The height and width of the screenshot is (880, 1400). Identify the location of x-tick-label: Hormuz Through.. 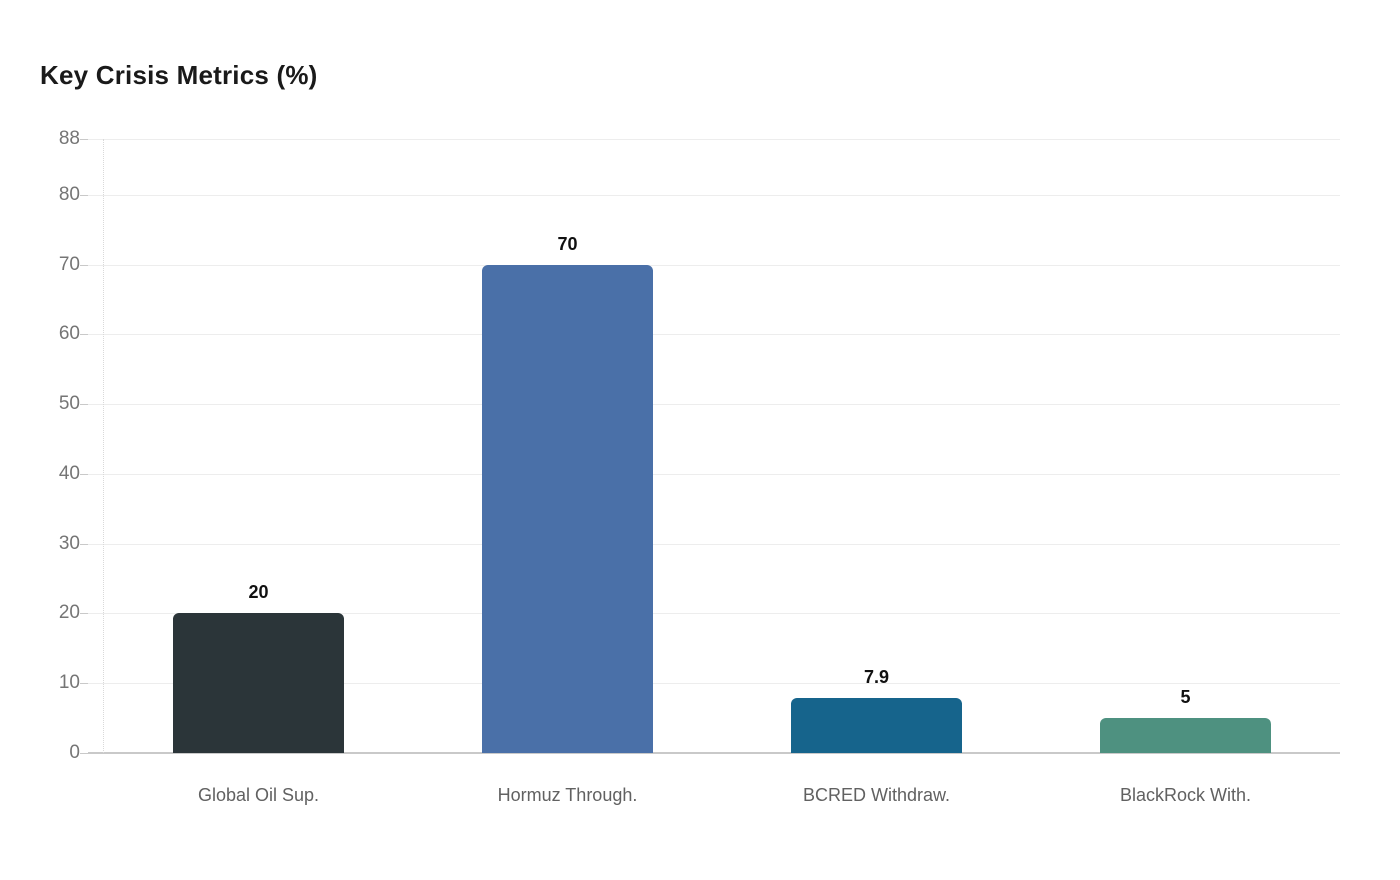
(567, 795).